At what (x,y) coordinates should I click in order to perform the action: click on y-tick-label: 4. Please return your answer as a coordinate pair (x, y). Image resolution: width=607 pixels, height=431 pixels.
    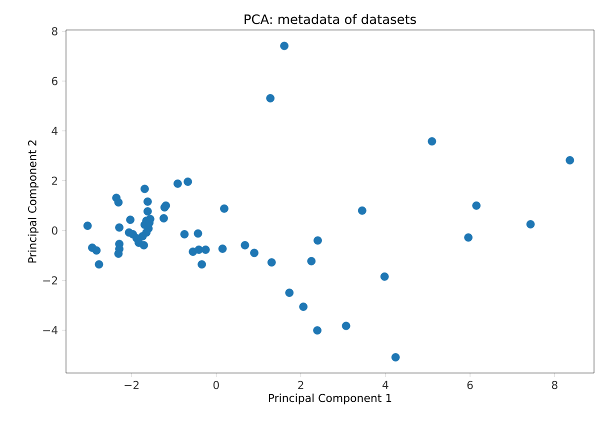
    Looking at the image, I should click on (55, 130).